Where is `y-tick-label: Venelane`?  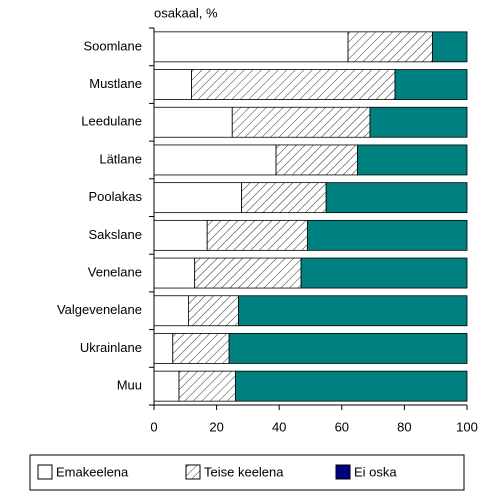 y-tick-label: Venelane is located at coordinates (115, 271).